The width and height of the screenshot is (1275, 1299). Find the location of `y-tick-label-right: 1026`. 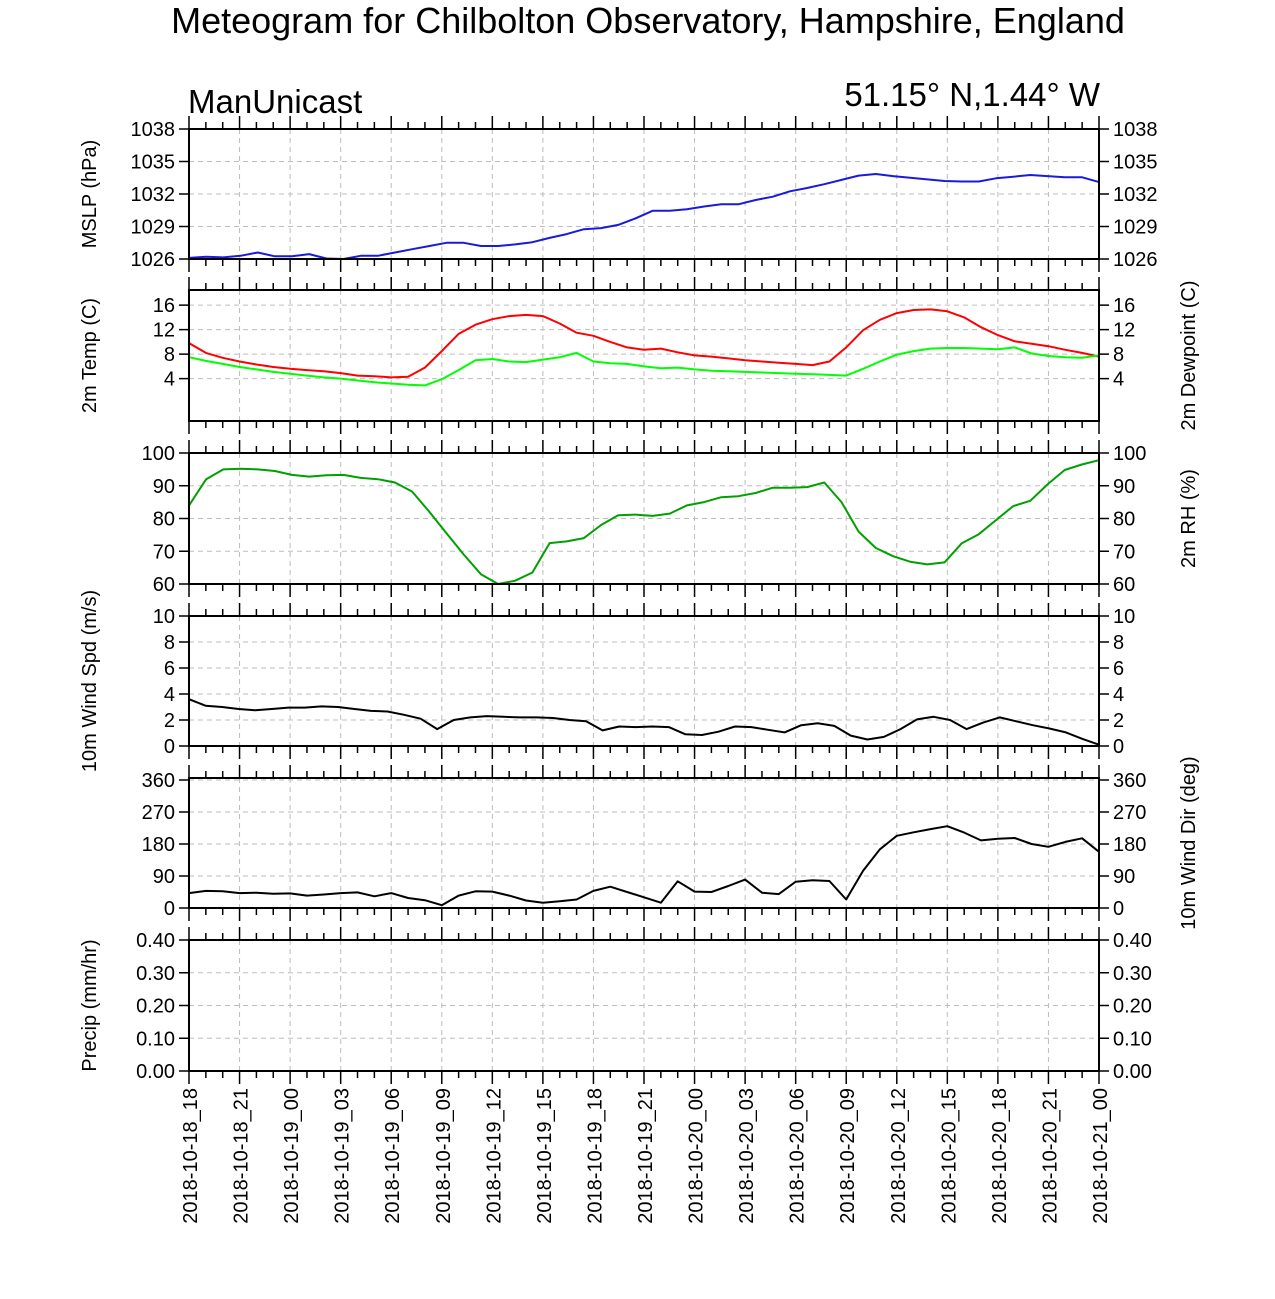

y-tick-label-right: 1026 is located at coordinates (1135, 260).